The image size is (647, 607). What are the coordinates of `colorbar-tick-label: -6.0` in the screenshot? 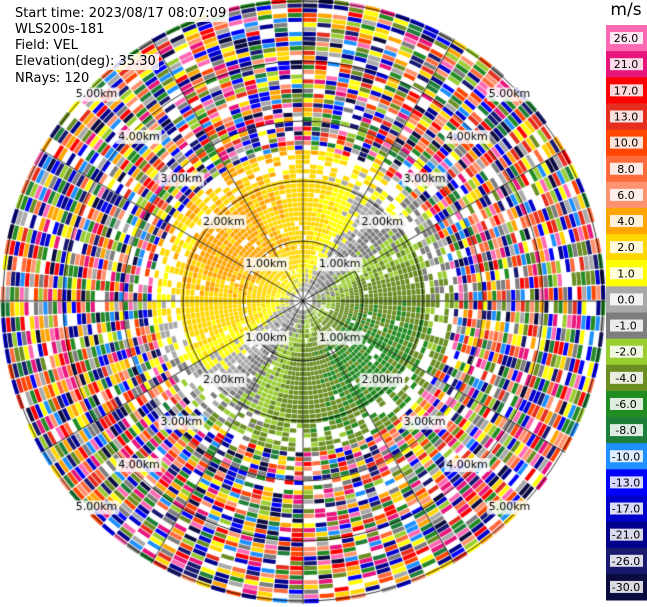 It's located at (625, 404).